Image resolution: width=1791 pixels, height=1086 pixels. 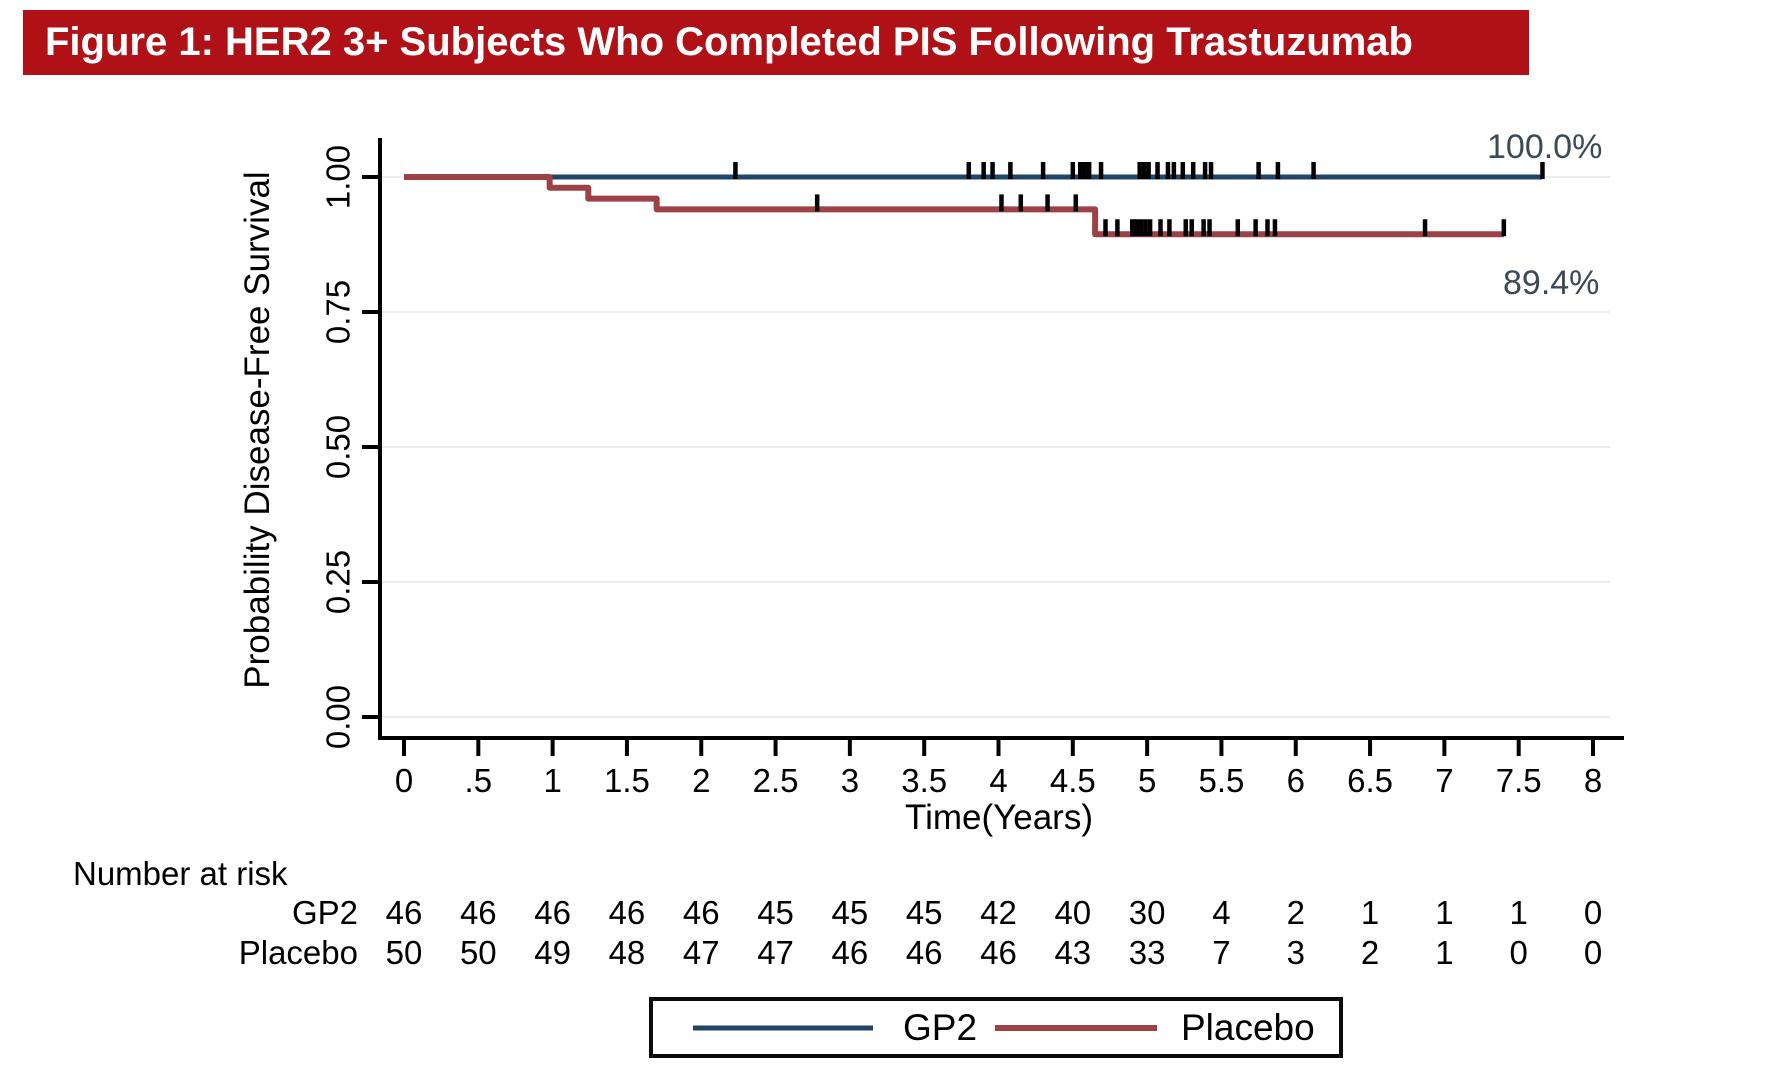 What do you see at coordinates (479, 780) in the screenshot?
I see `x-tick-label: .5` at bounding box center [479, 780].